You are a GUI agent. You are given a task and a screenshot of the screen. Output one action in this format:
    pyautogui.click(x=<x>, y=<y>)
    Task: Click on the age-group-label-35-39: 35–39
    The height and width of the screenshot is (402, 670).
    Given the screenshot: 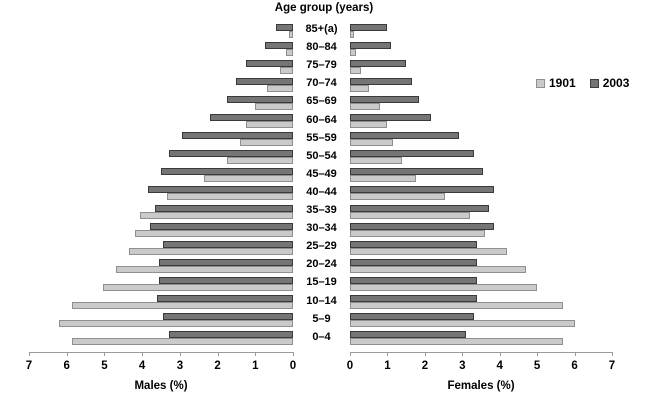 What is the action you would take?
    pyautogui.click(x=321, y=210)
    